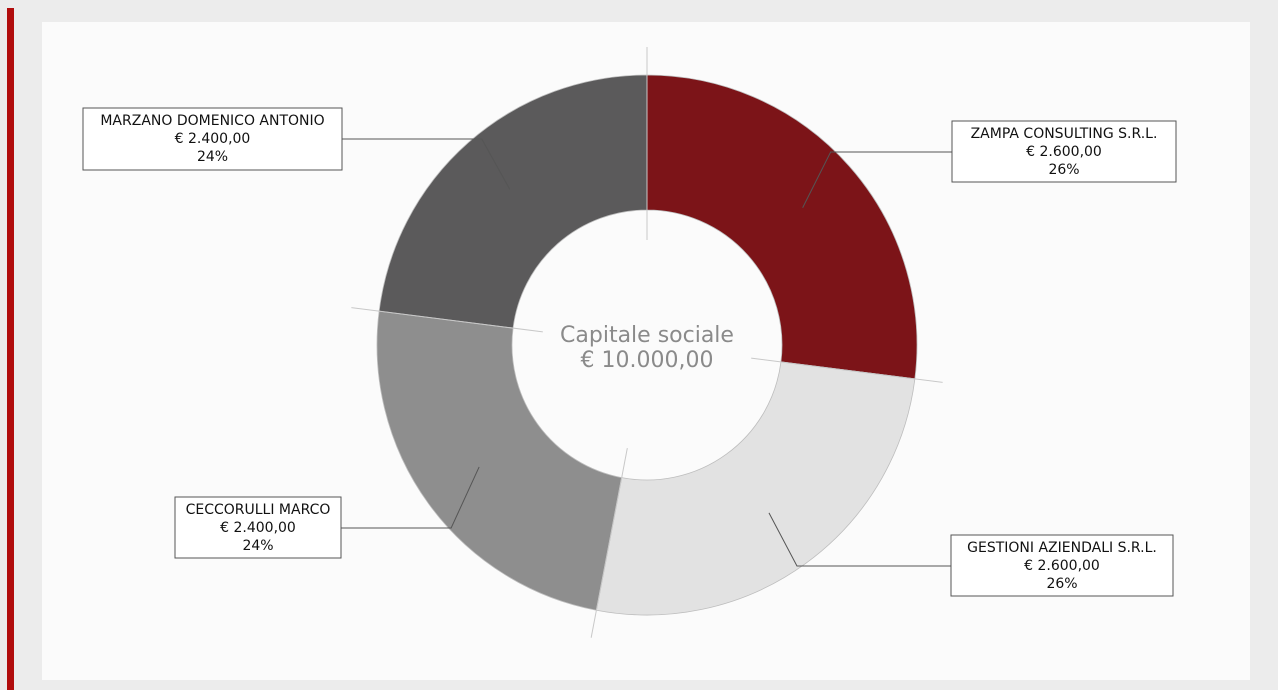 The image size is (1278, 690). I want to click on center-label: Capitale sociale € 10.000,00, so click(647, 348).